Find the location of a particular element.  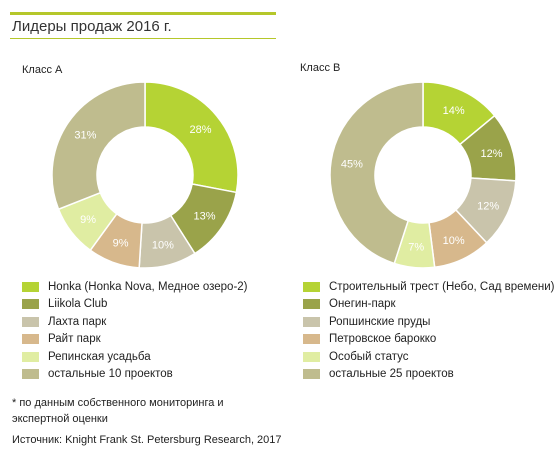

legend-item: Строительный трест (Небо, Сад времени) is located at coordinates (428, 287).